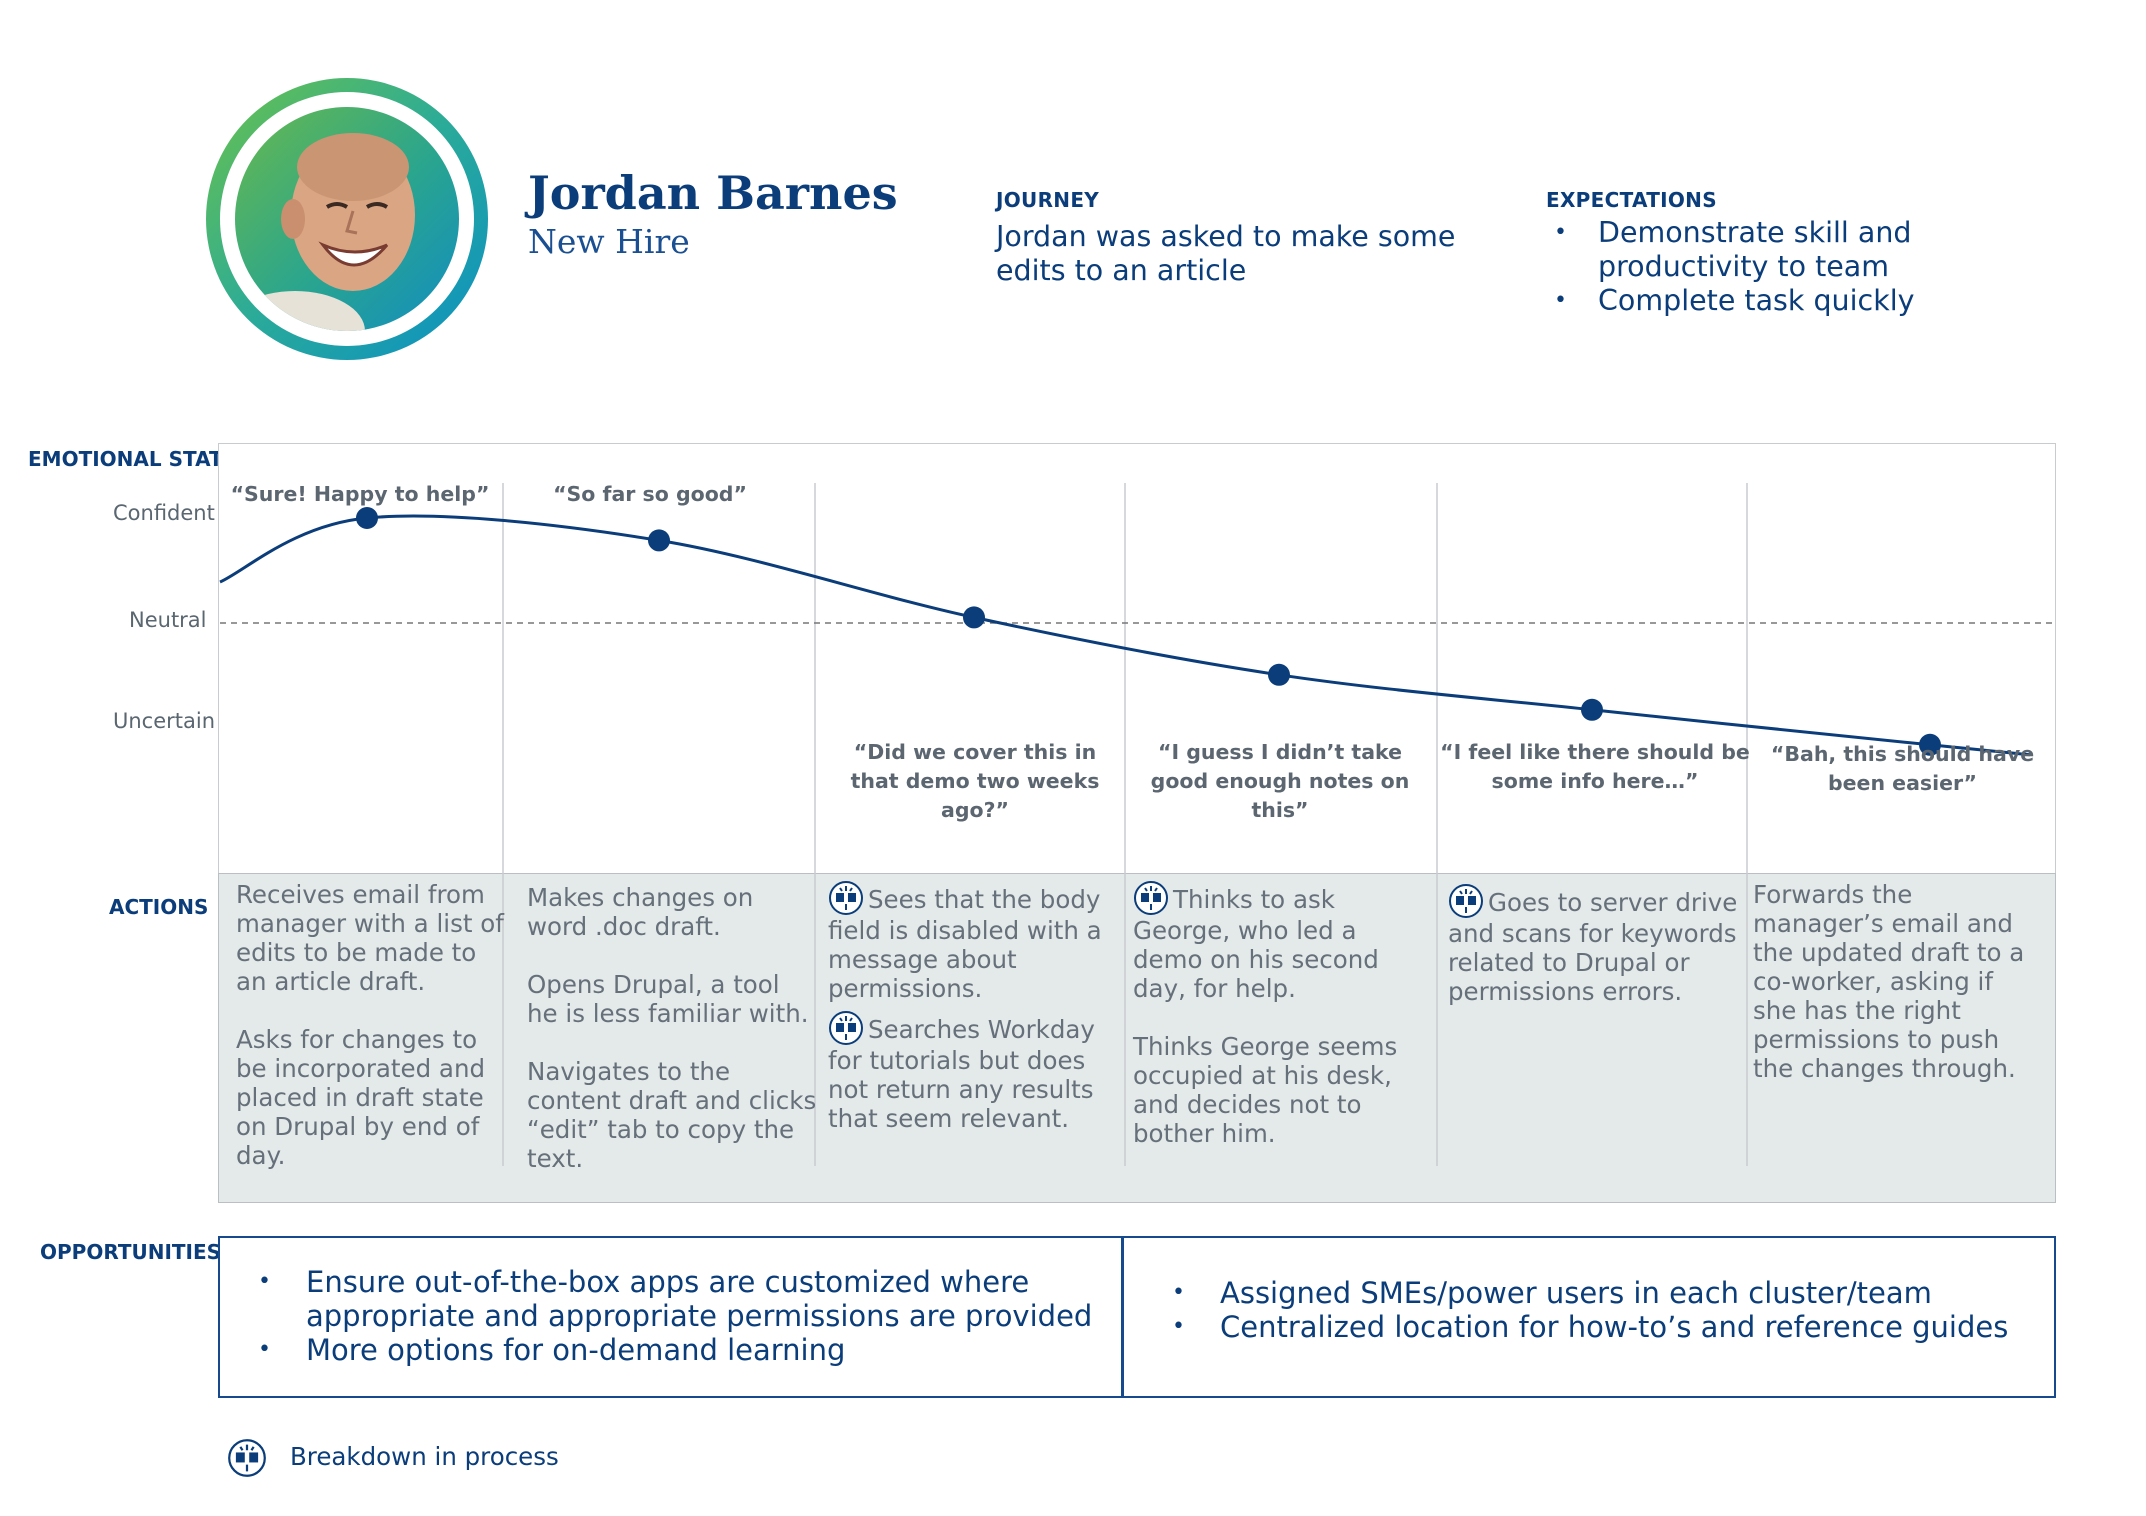  What do you see at coordinates (640, 912) in the screenshot?
I see `action-item: Makes changes on word .doc draft.` at bounding box center [640, 912].